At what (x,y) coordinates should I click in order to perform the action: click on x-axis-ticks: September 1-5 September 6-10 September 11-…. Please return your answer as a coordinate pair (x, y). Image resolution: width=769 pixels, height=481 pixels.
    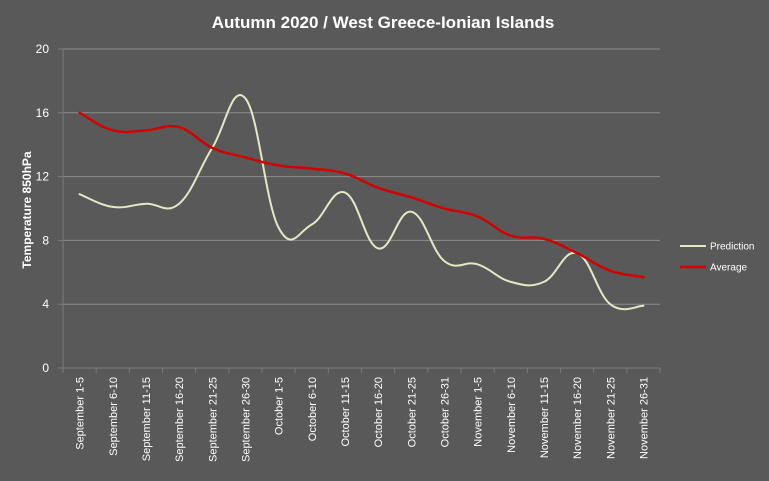
    Looking at the image, I should click on (363, 419).